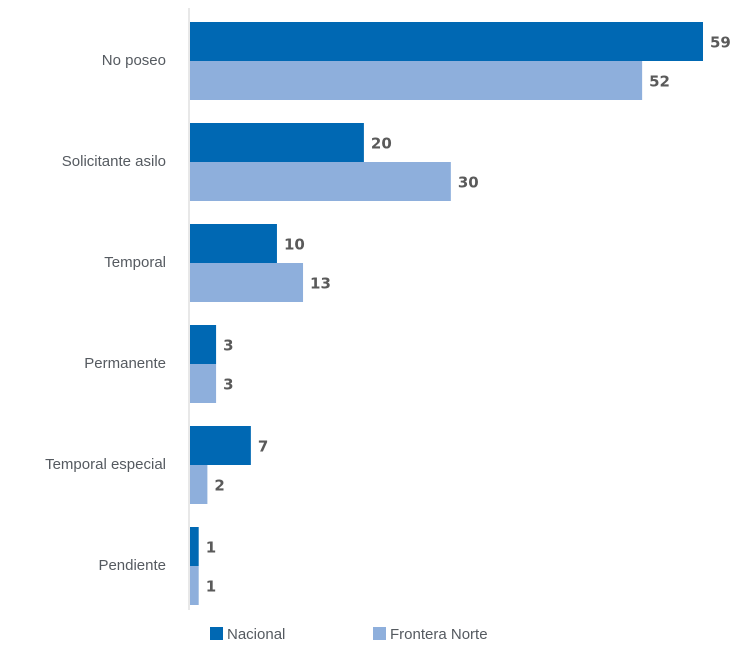 This screenshot has width=740, height=645. What do you see at coordinates (199, 484) in the screenshot?
I see `bar-frontera-norte-temporal-especial` at bounding box center [199, 484].